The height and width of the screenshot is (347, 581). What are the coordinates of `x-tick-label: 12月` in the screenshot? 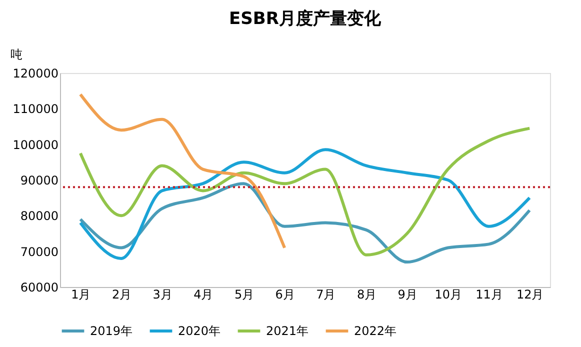 It's located at (530, 295).